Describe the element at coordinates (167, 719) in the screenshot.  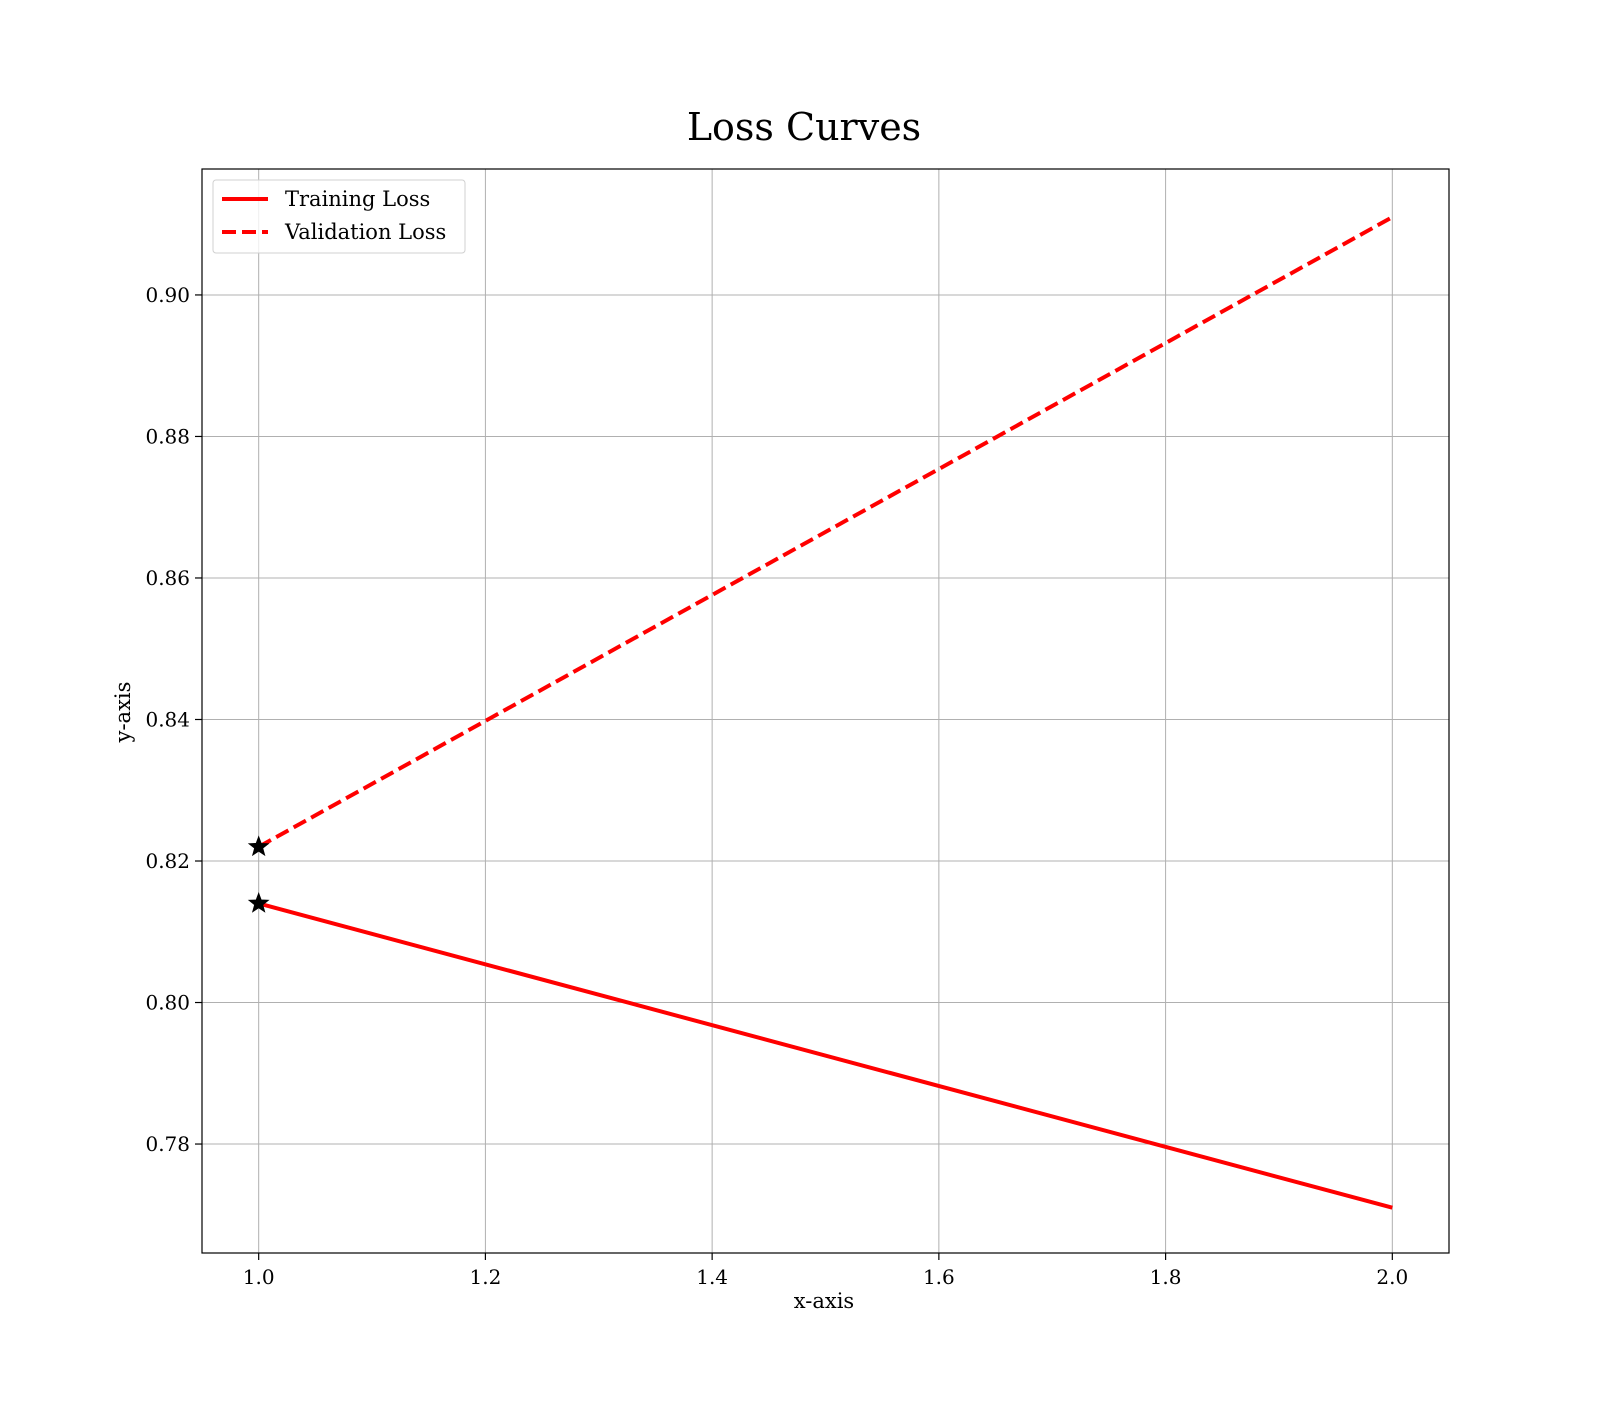
I see `y-tick-label: 0.84` at that location.